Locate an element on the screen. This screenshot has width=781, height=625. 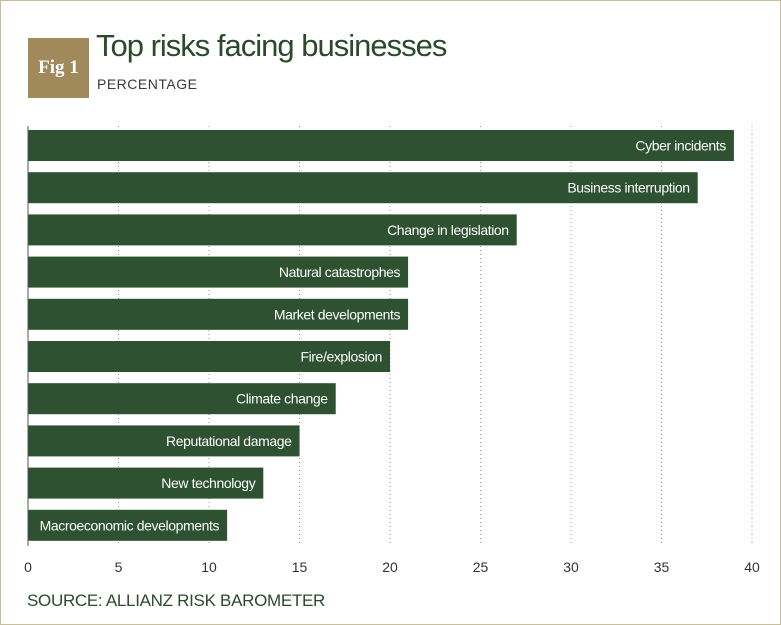
x-tick-label: 5 is located at coordinates (119, 567).